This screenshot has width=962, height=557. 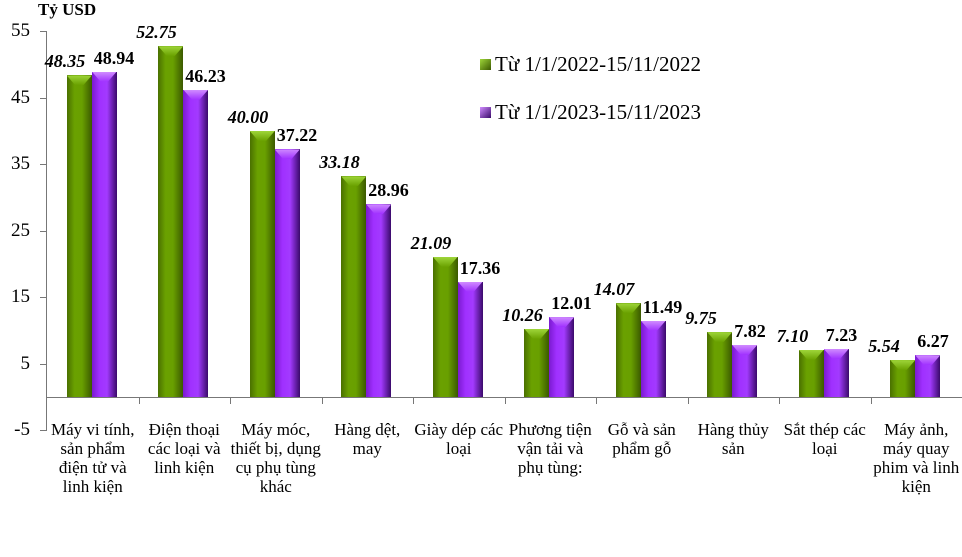 I want to click on data-value-label: 37.22, so click(x=297, y=135).